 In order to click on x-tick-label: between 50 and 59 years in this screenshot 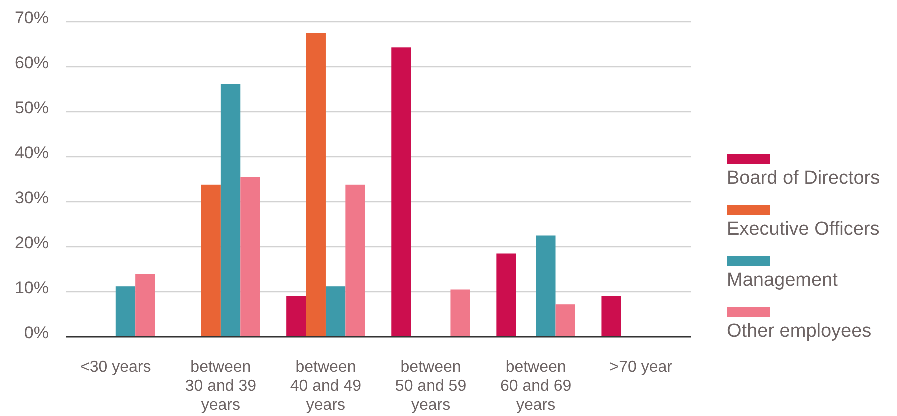, I will do `click(431, 386)`.